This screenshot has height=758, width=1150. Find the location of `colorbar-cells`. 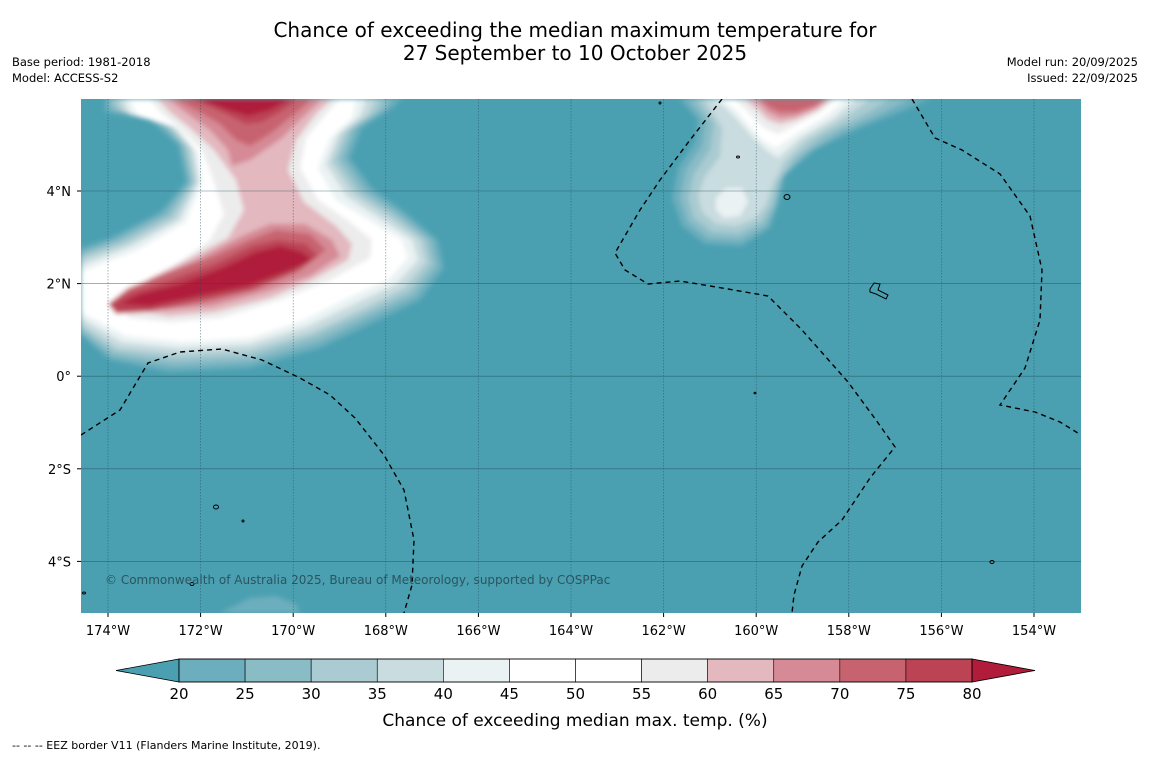

colorbar-cells is located at coordinates (575, 670).